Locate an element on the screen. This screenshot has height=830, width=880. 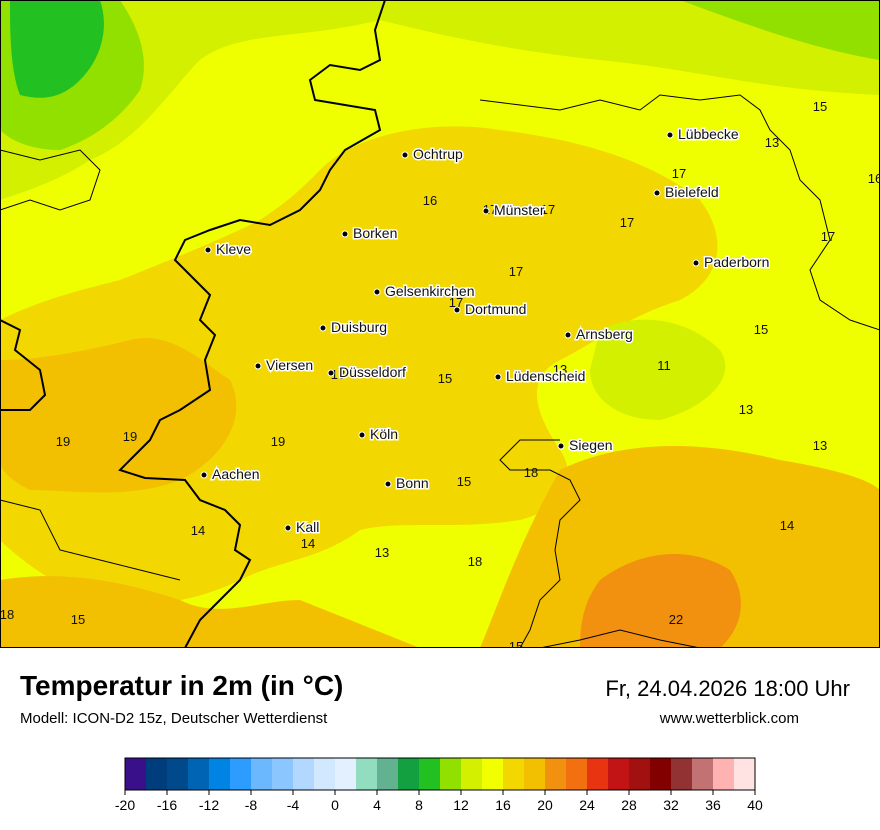
city-name: Bonn is located at coordinates (412, 483).